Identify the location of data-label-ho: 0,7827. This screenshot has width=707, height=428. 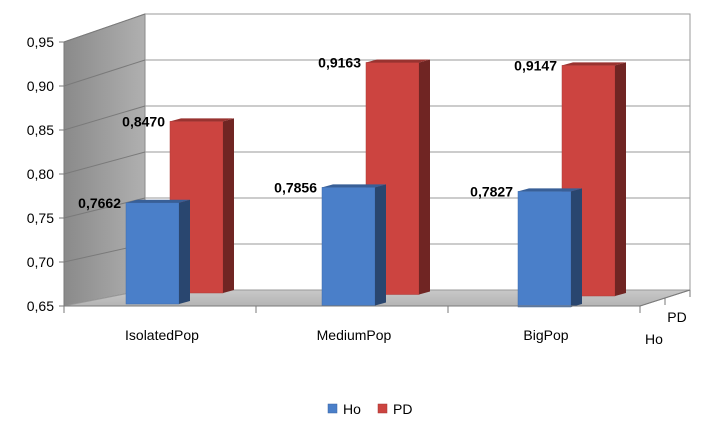
(491, 191).